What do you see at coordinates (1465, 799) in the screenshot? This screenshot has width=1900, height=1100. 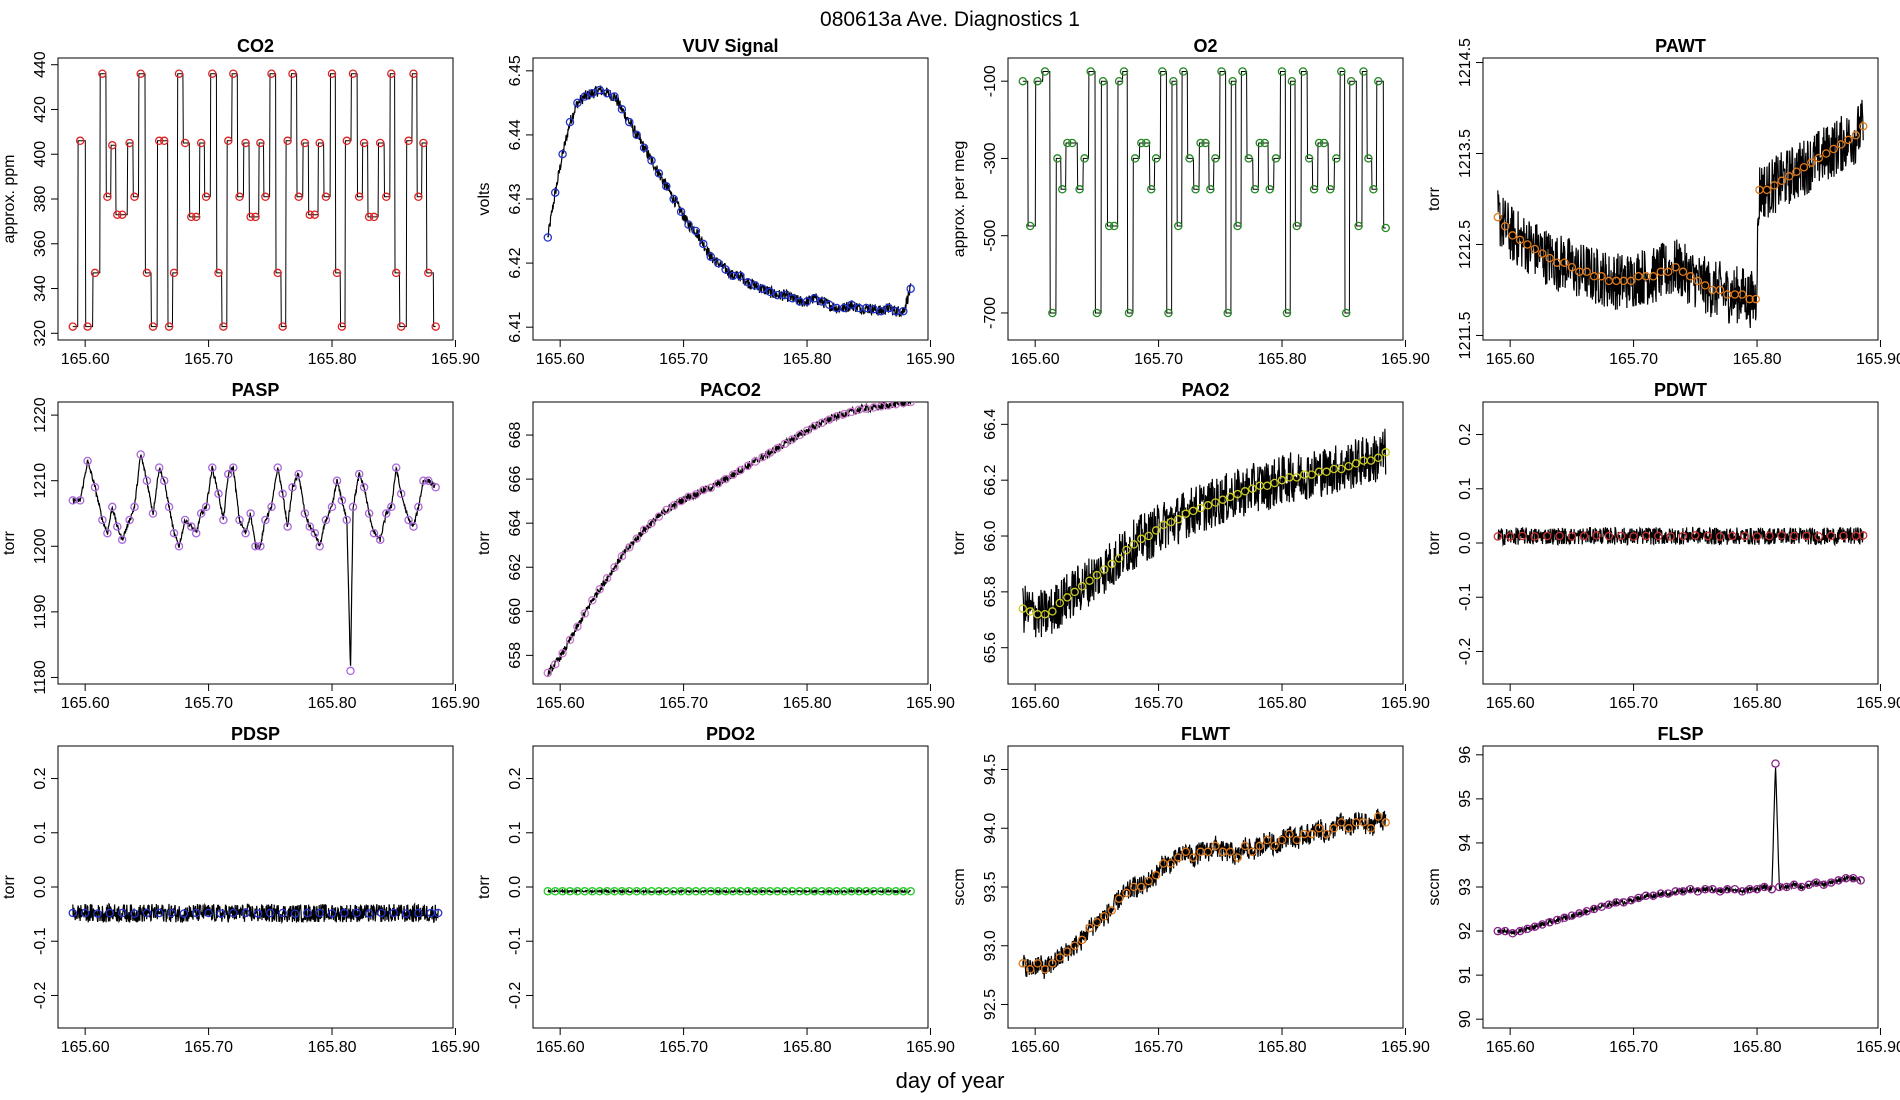 I see `y-tick-label: 95` at bounding box center [1465, 799].